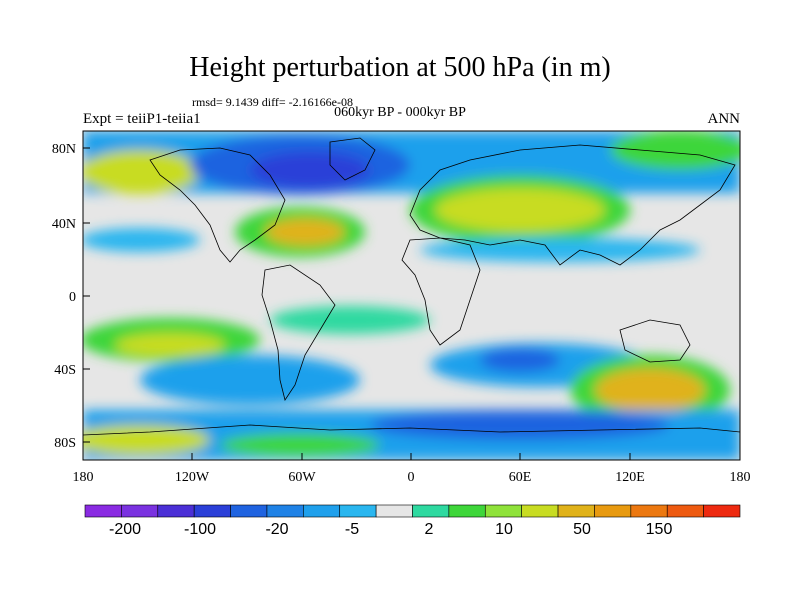 The height and width of the screenshot is (600, 800). Describe the element at coordinates (412, 469) in the screenshot. I see `x-axis: 180 120W 60W 0 60E 120E 180` at that location.